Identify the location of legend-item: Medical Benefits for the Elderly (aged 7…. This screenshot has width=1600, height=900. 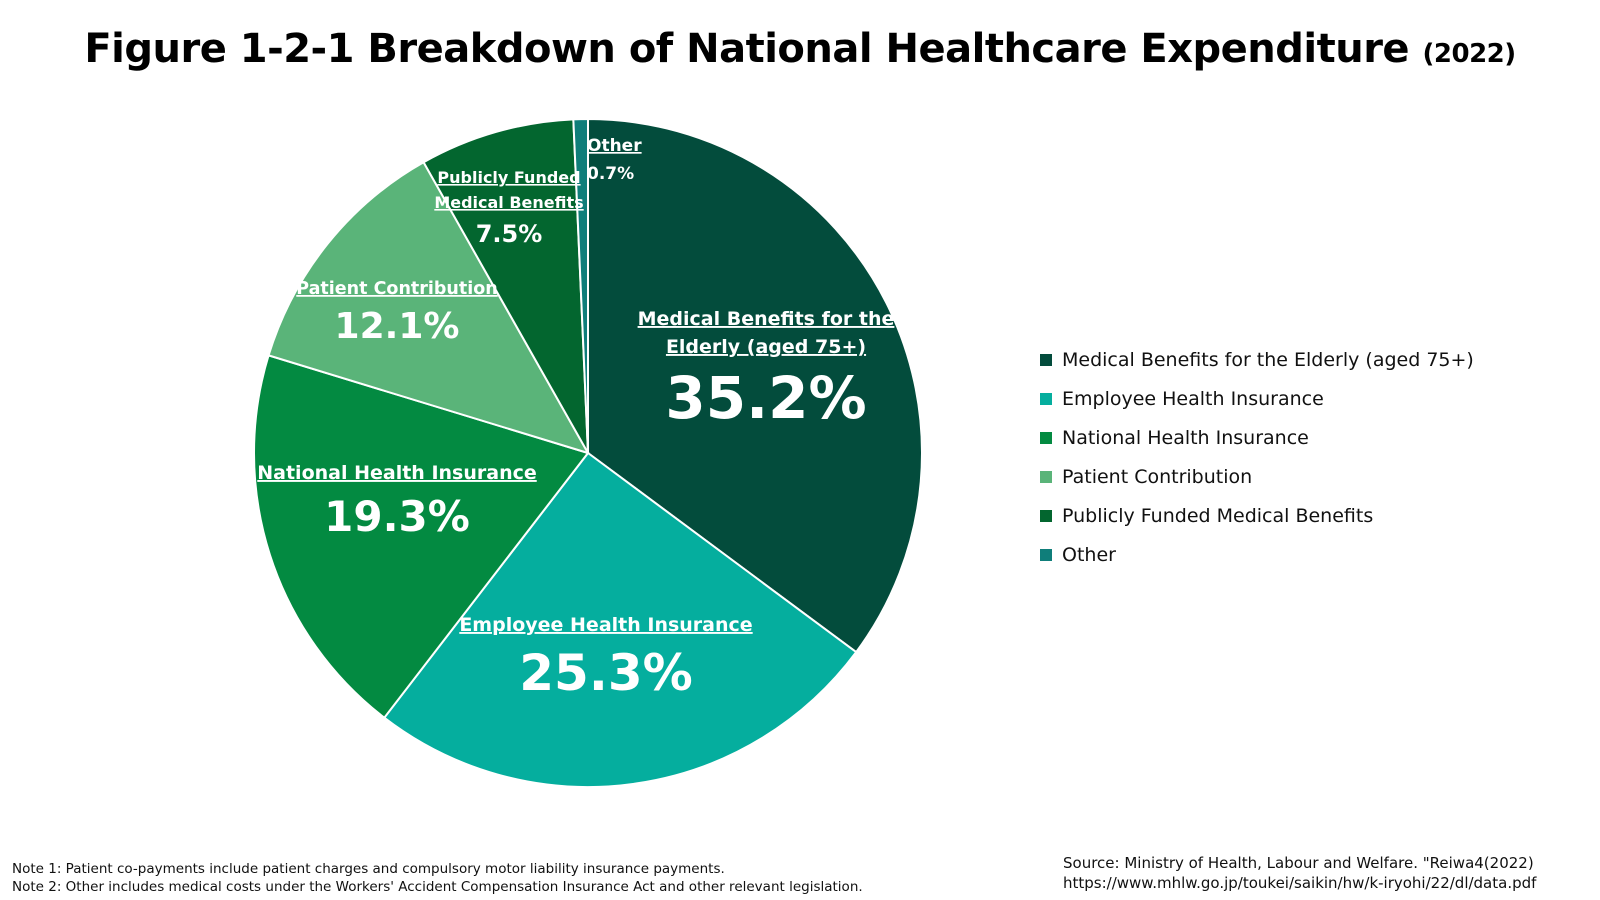
(1257, 359).